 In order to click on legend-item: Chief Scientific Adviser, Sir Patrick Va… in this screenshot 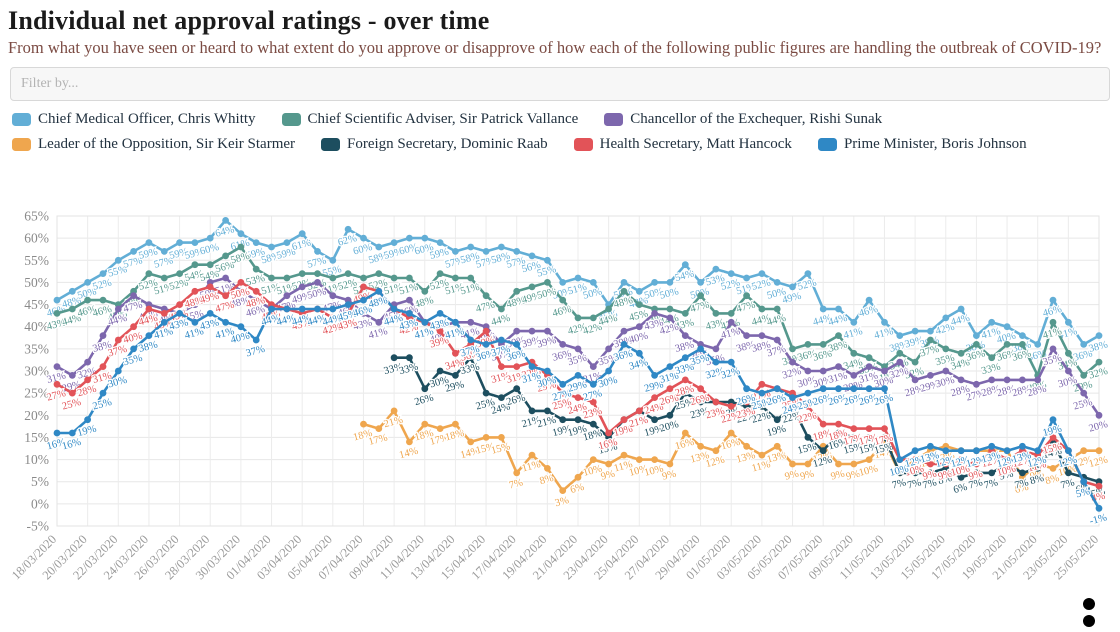, I will do `click(429, 119)`.